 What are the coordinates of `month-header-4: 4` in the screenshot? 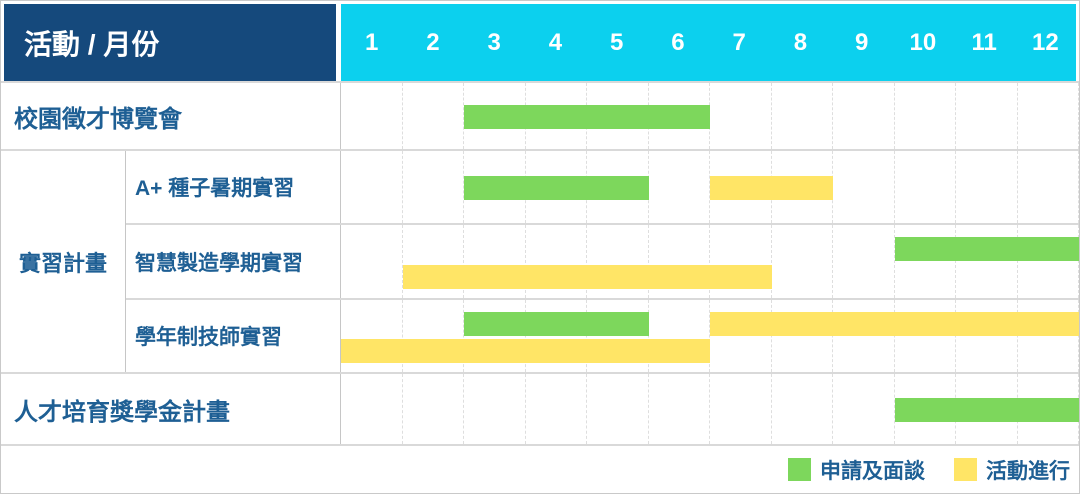 It's located at (555, 42).